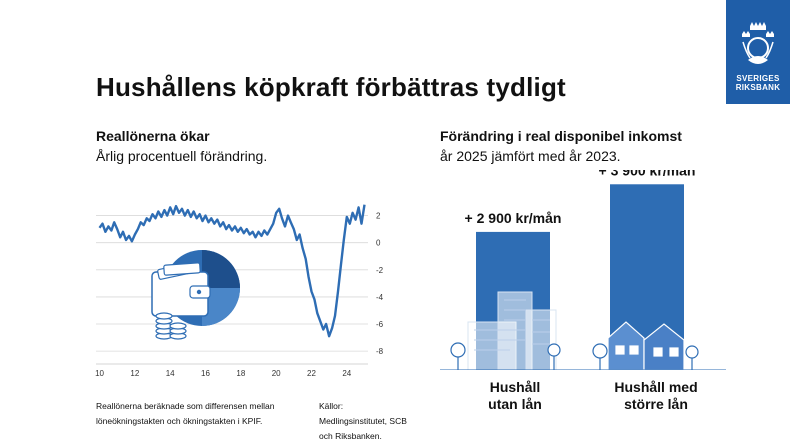 Image resolution: width=800 pixels, height=448 pixels. What do you see at coordinates (513, 218) in the screenshot?
I see `bar-value-label-0: + 2 900 kr/mån` at bounding box center [513, 218].